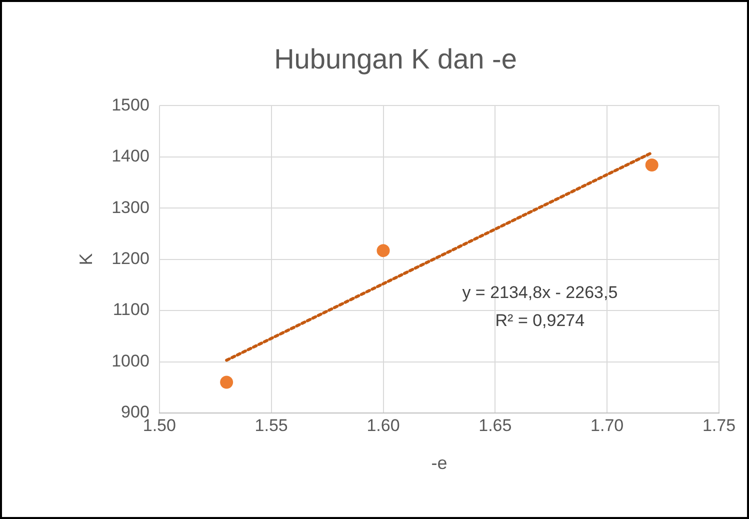 This screenshot has width=749, height=519. What do you see at coordinates (131, 360) in the screenshot?
I see `y-tick-label: 1000` at bounding box center [131, 360].